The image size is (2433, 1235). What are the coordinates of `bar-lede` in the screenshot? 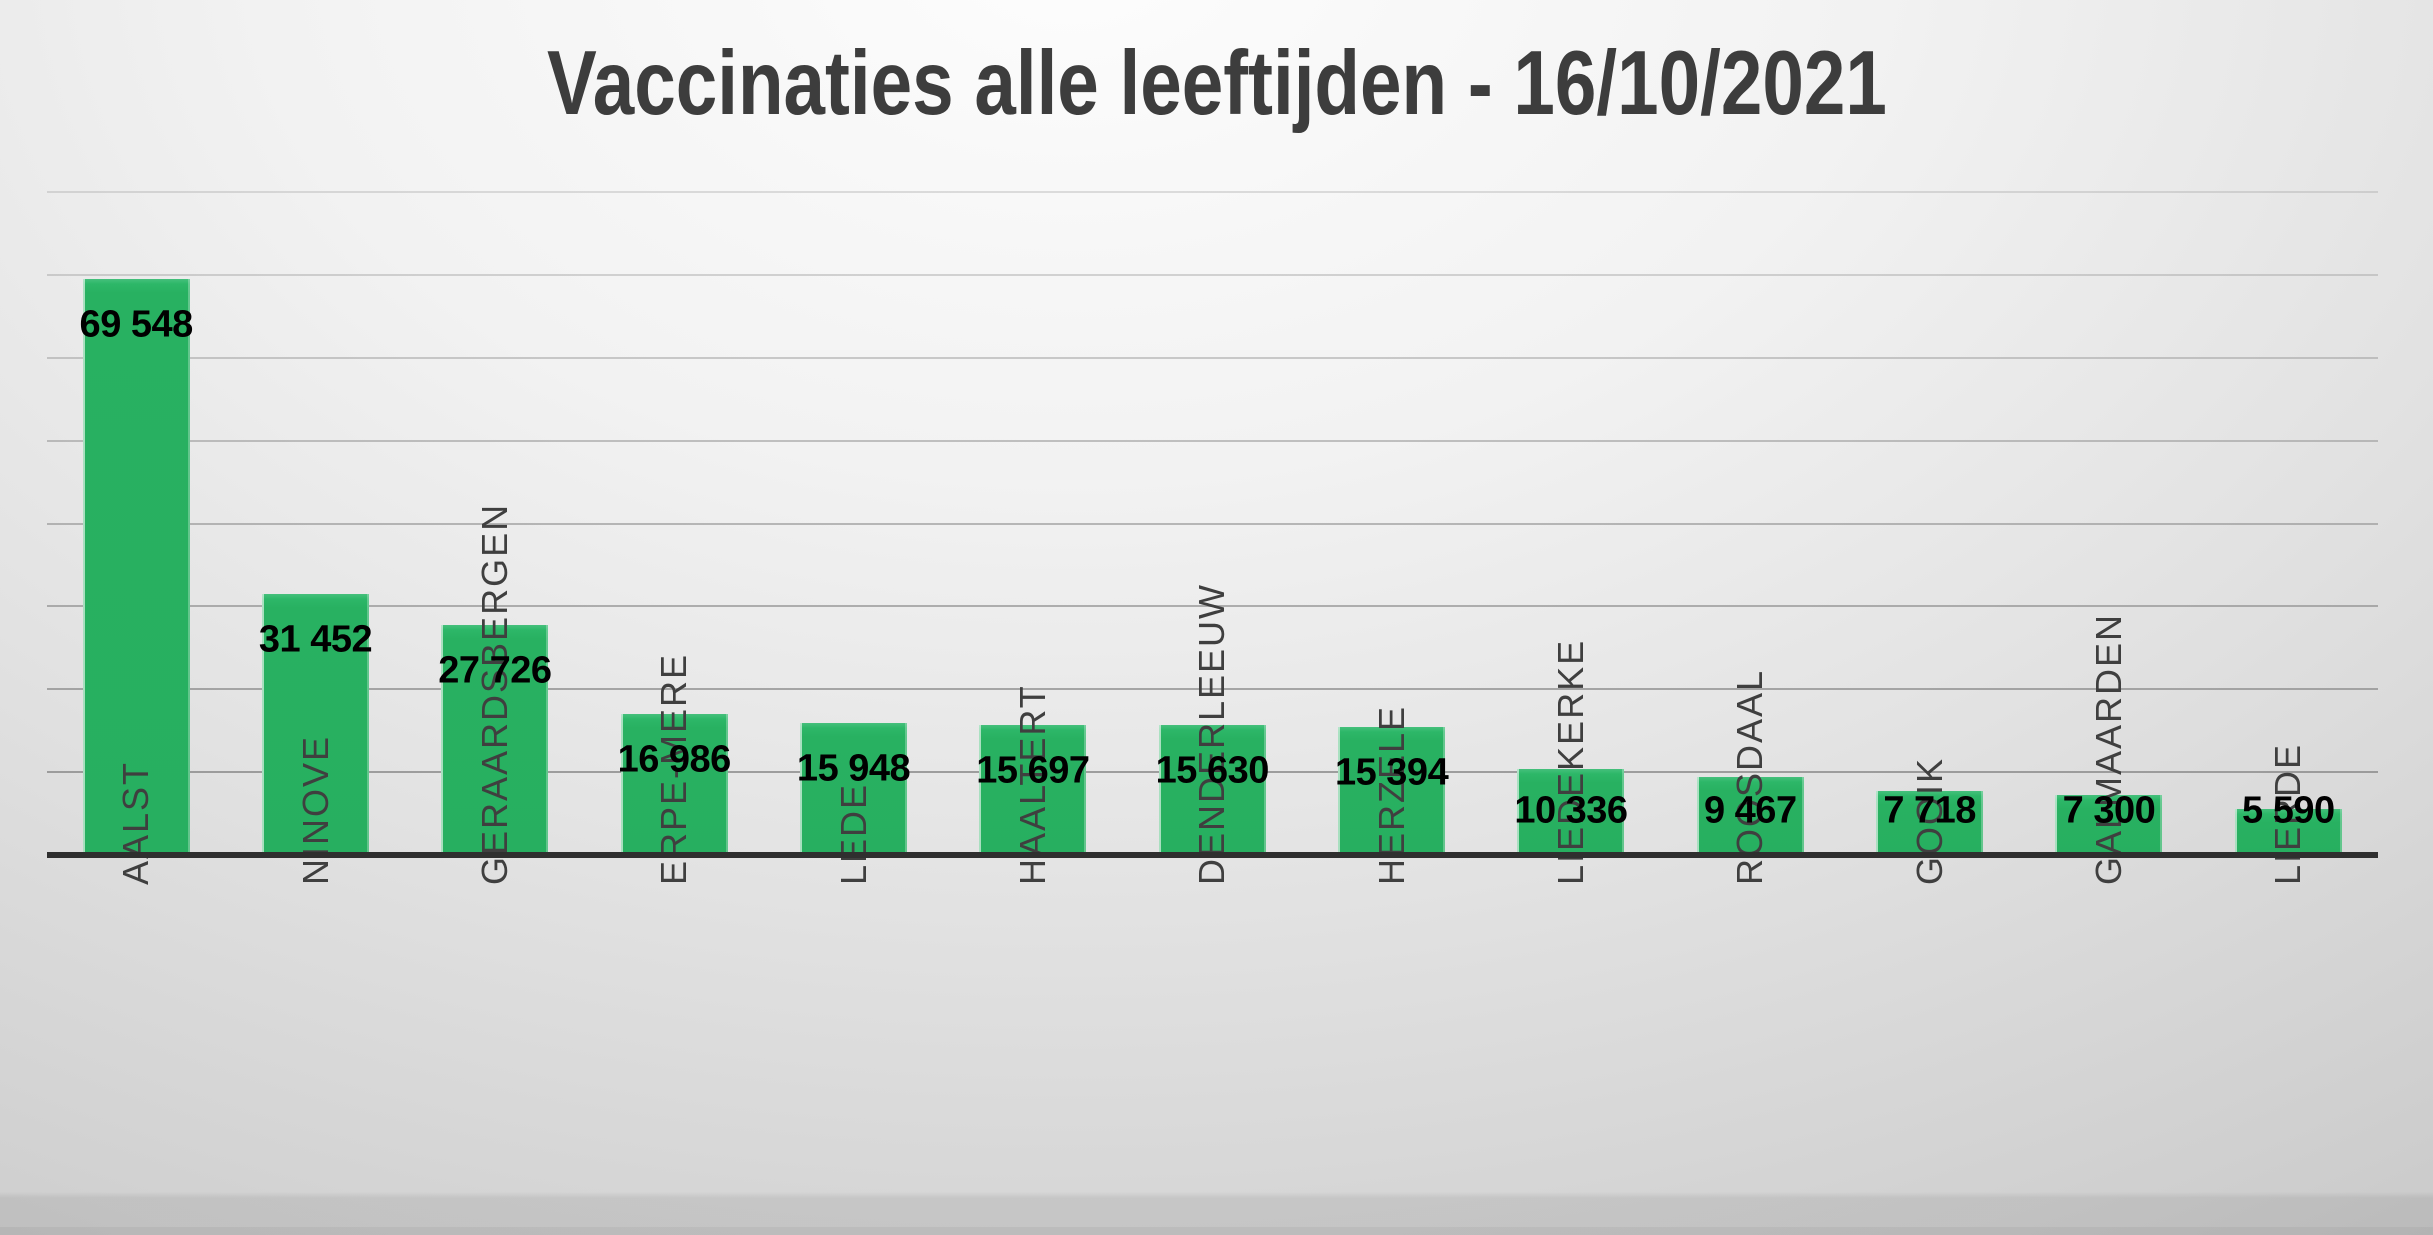 It's located at (854, 788).